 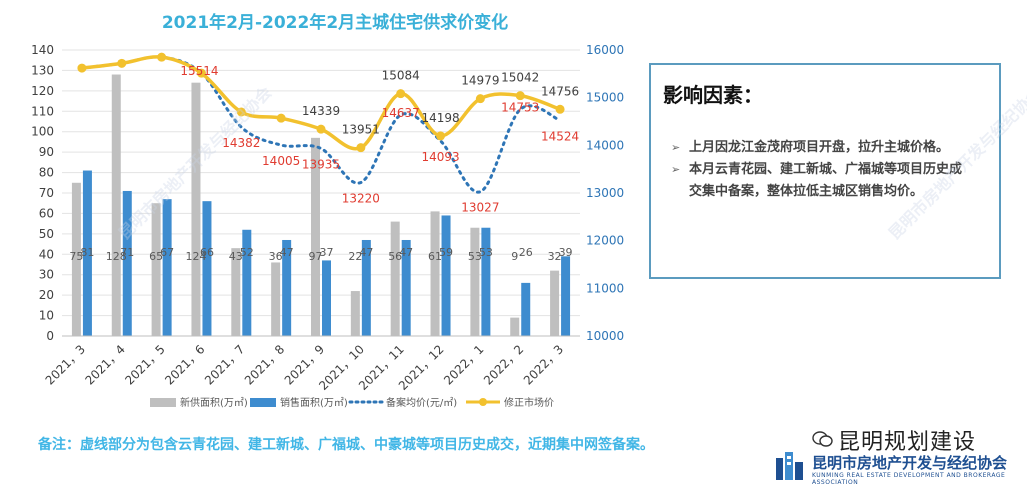 I want to click on bar-sales-label: 39, so click(x=566, y=252).